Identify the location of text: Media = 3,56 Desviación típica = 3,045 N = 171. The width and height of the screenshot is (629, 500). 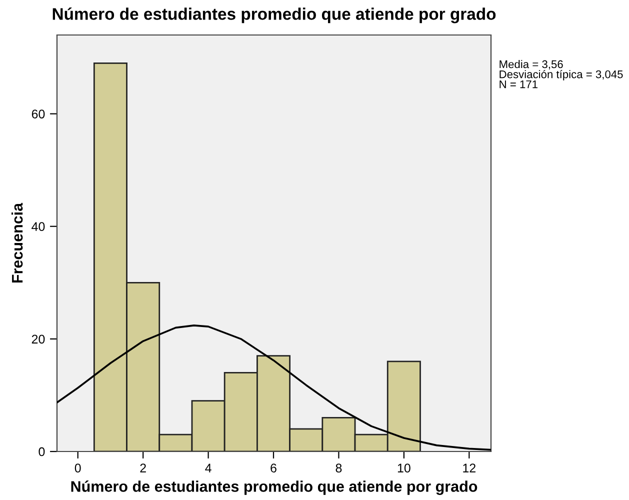
(561, 74).